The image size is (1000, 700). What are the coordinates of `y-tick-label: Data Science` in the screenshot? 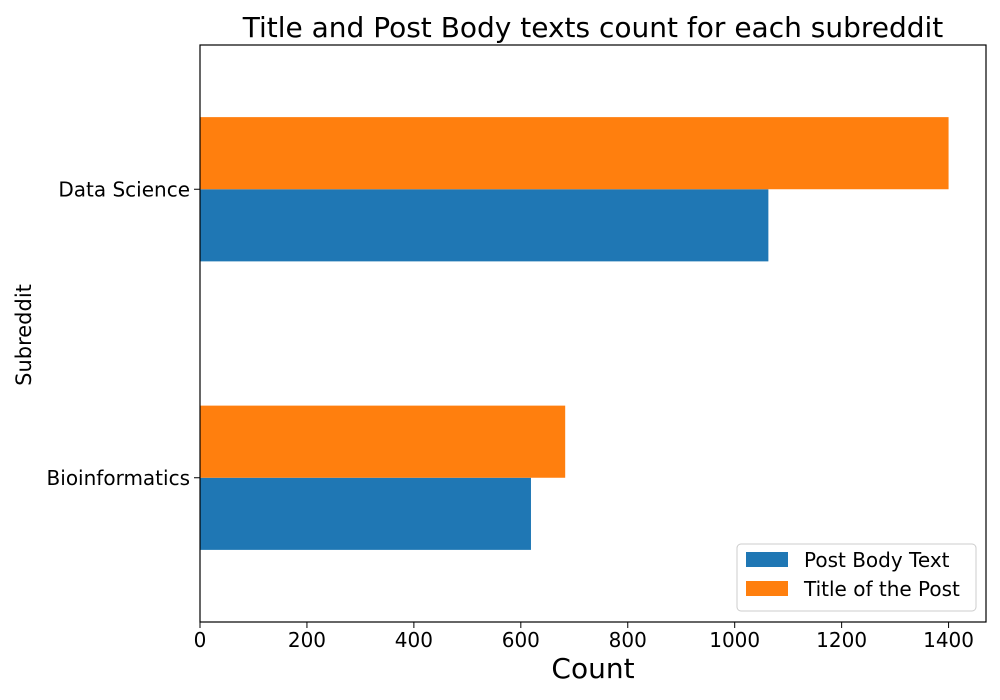 It's located at (124, 189).